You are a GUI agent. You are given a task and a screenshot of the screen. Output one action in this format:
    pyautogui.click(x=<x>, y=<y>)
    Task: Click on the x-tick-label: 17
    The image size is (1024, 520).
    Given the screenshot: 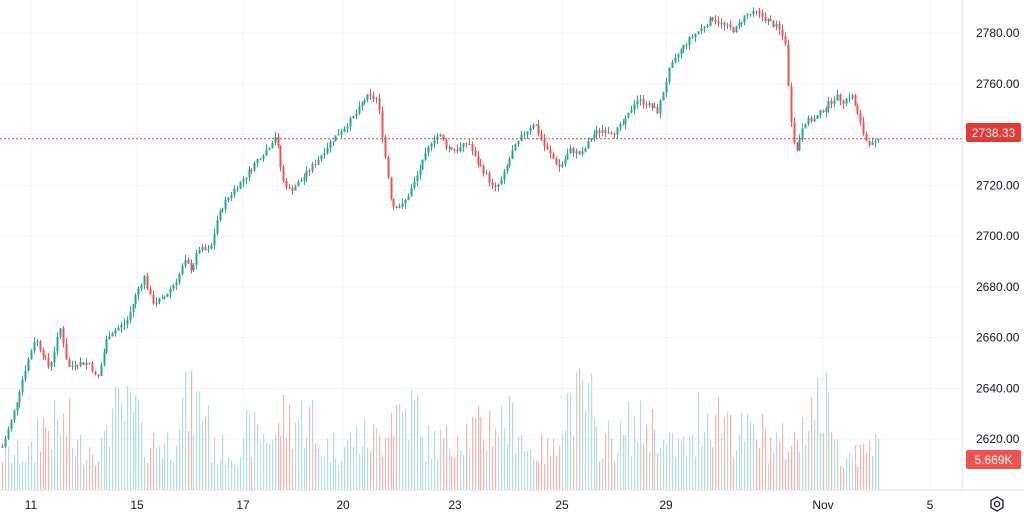 What is the action you would take?
    pyautogui.click(x=243, y=505)
    